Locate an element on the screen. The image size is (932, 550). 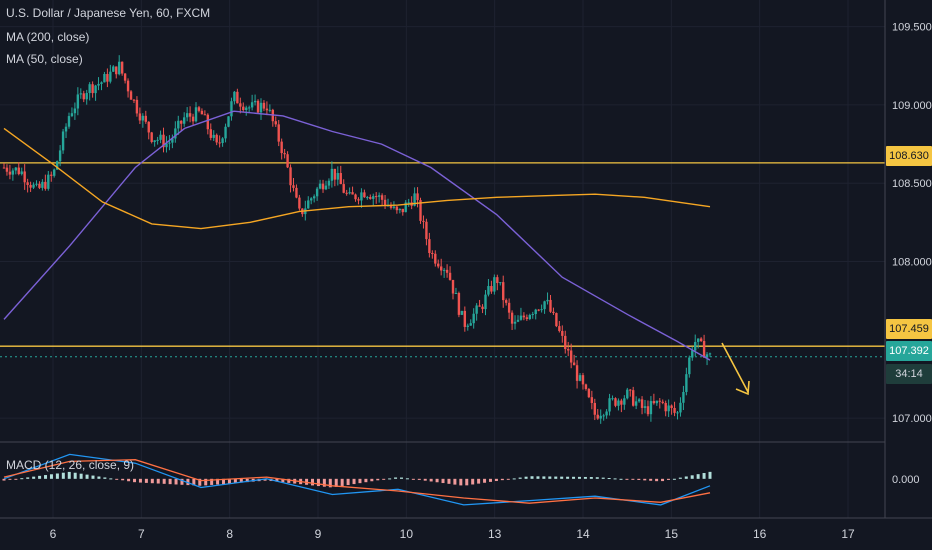
y-tick-label: 109.000 is located at coordinates (912, 106).